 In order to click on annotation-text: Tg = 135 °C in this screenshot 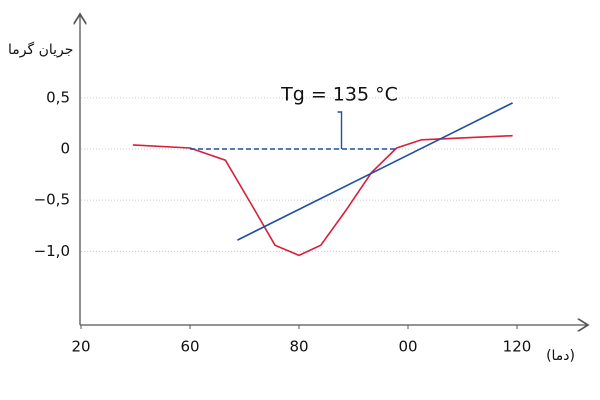, I will do `click(339, 95)`.